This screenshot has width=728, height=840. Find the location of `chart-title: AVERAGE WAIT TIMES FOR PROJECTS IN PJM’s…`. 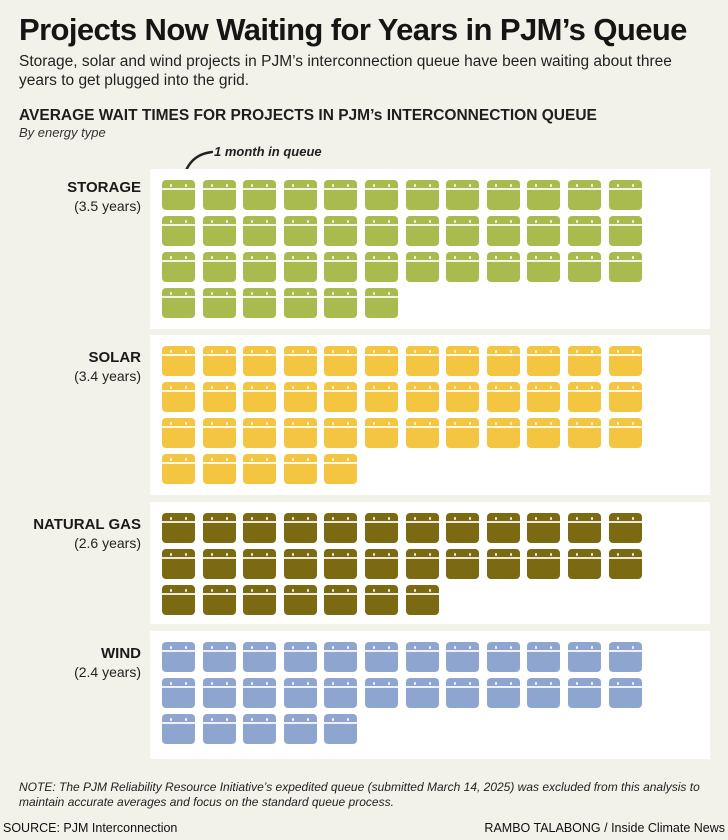

chart-title: AVERAGE WAIT TIMES FOR PROJECTS IN PJM’s… is located at coordinates (308, 115).